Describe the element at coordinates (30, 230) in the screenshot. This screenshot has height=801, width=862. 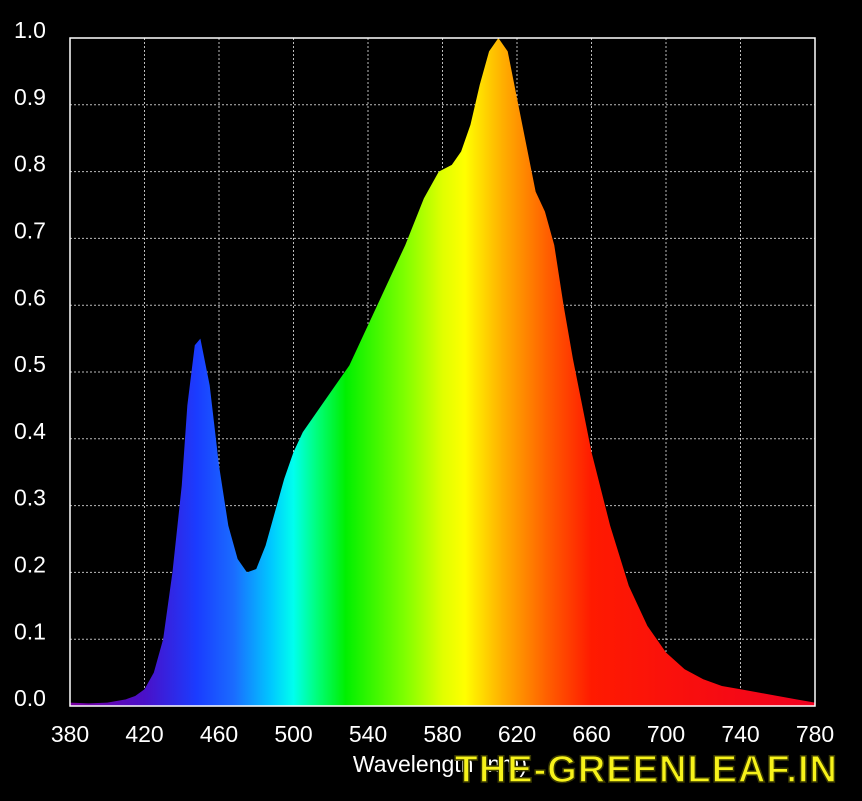
I see `y-tick-label: 0.7` at that location.